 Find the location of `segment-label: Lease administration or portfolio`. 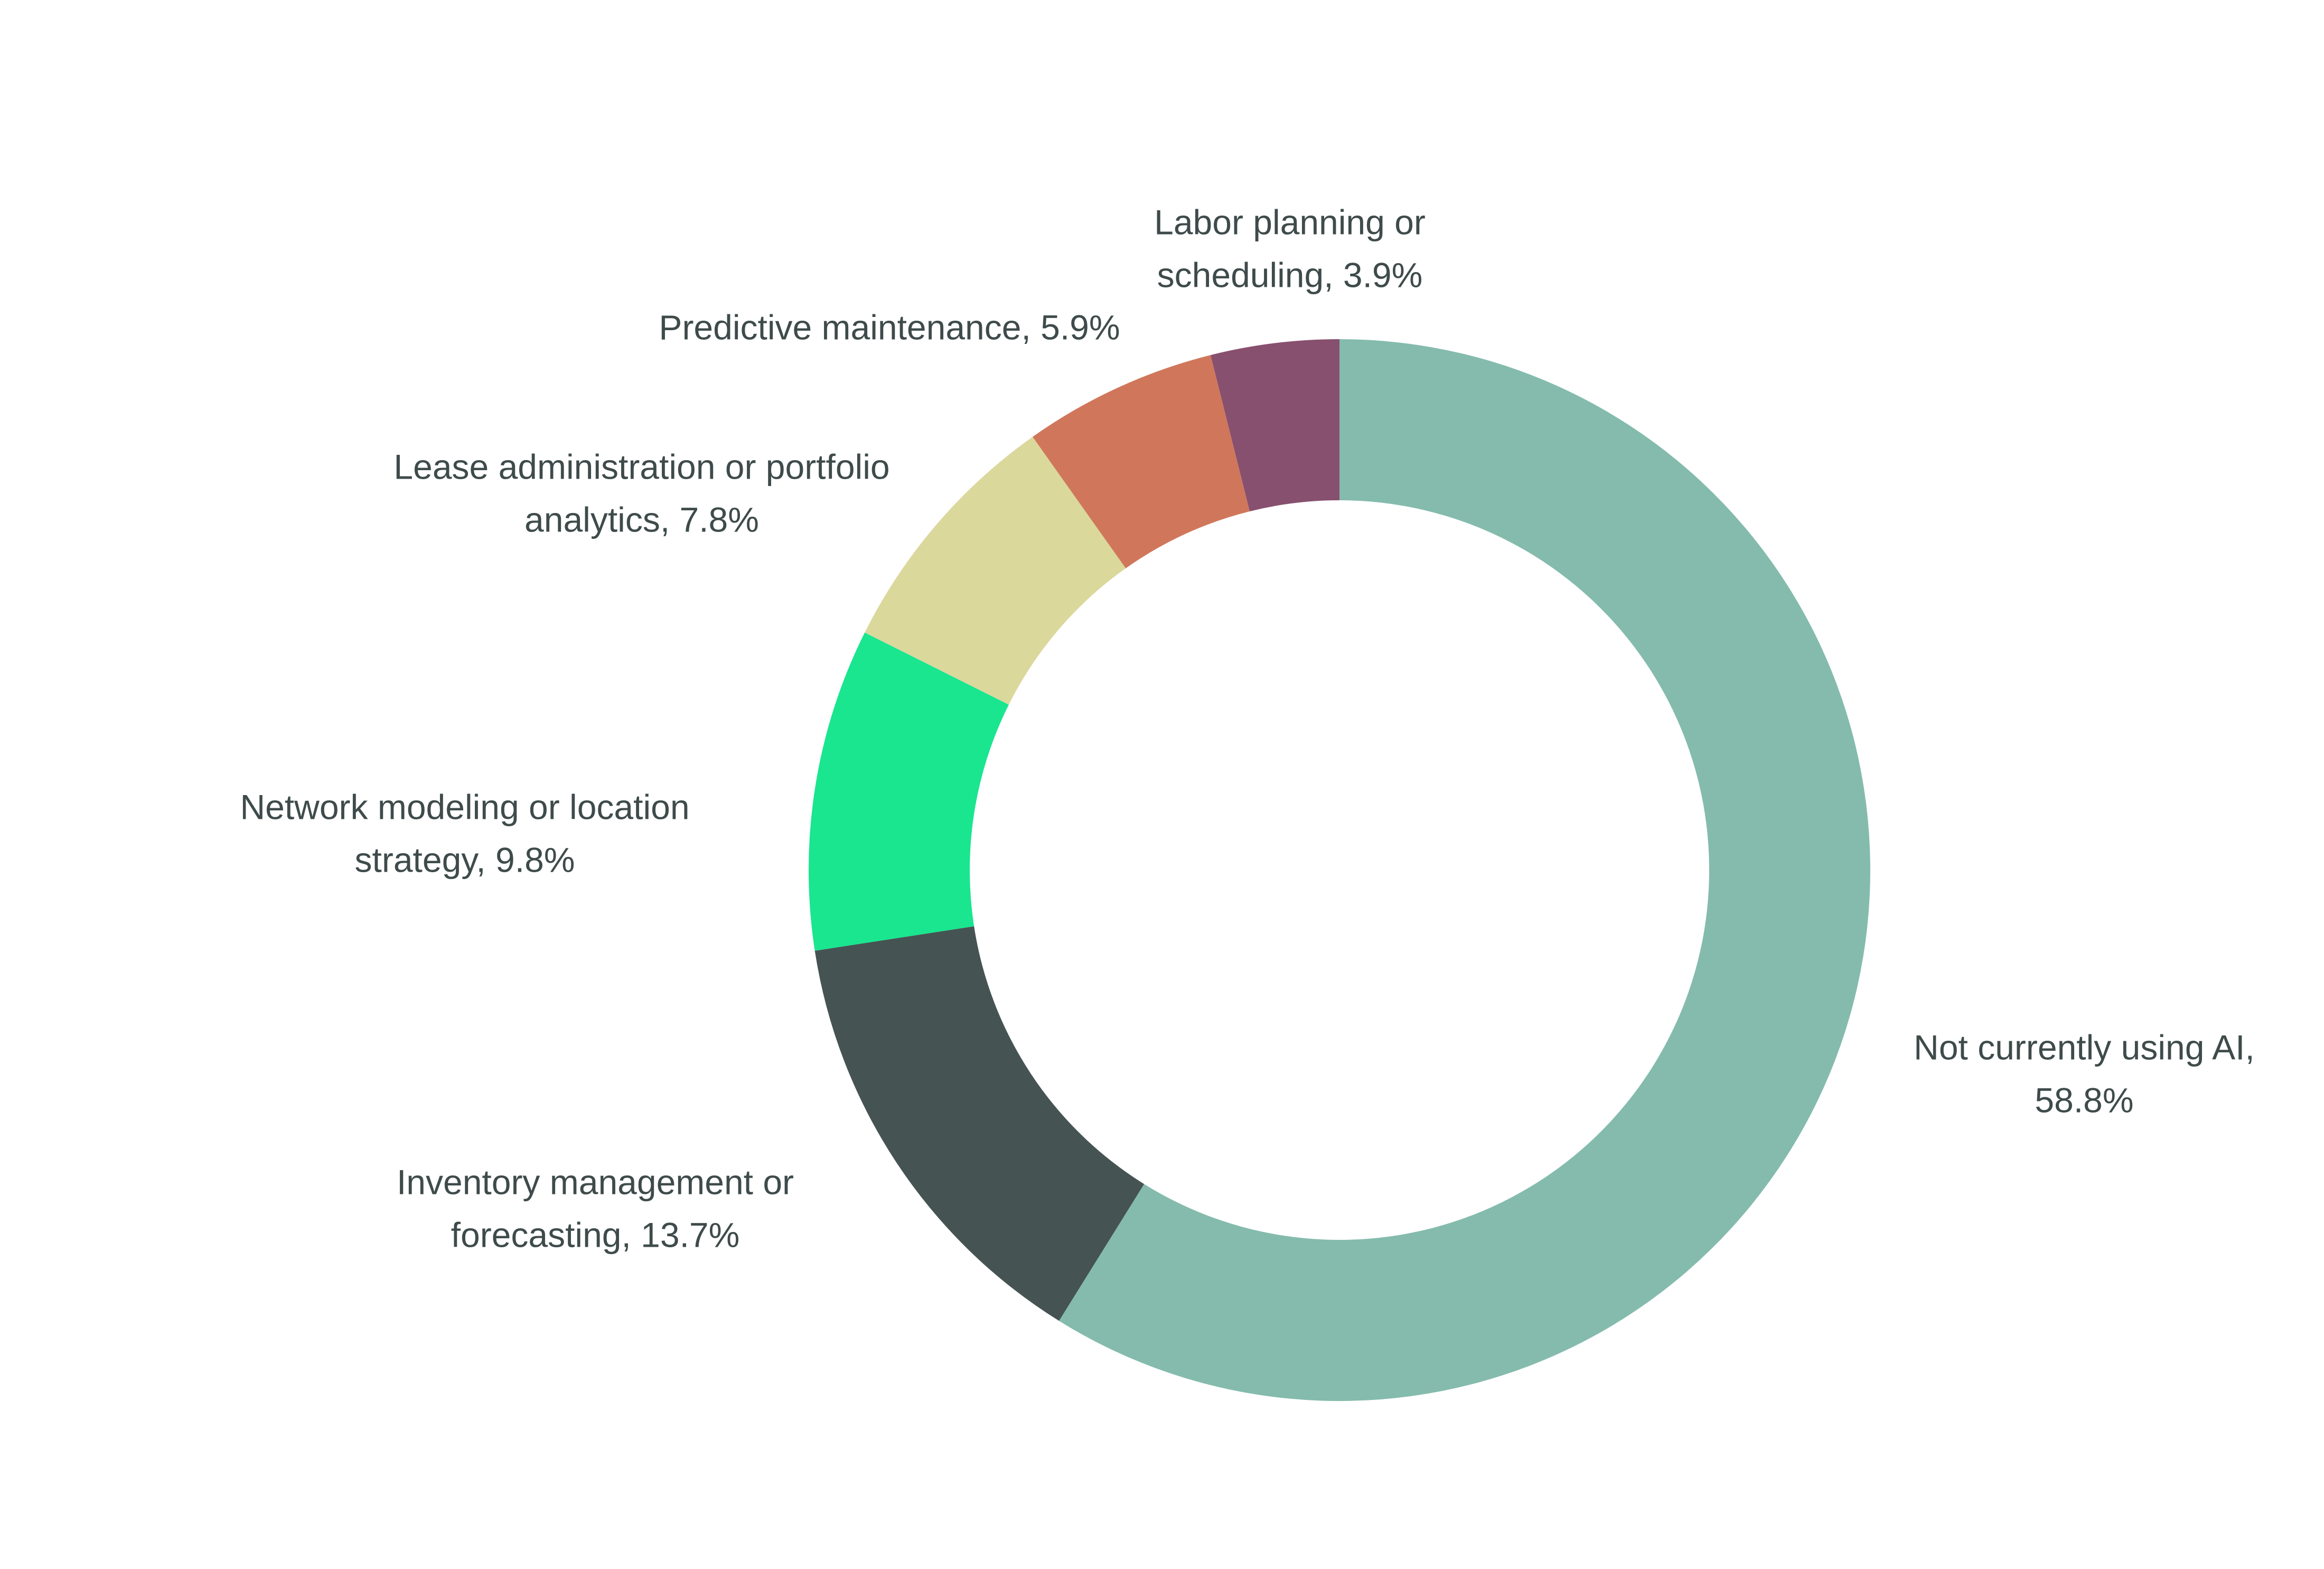

segment-label: Lease administration or portfolio is located at coordinates (641, 466).